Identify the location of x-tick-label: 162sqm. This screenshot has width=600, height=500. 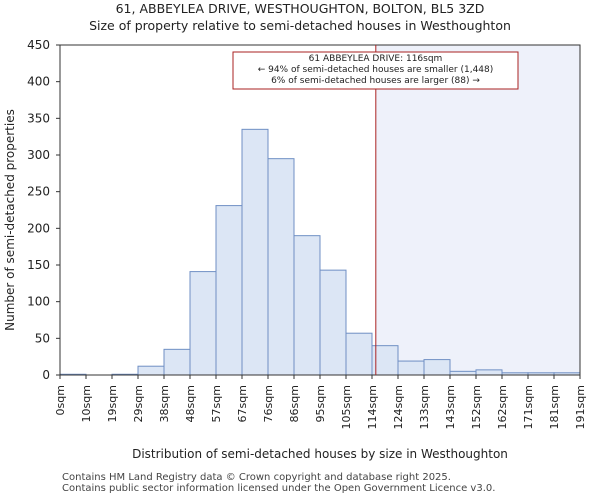
(502, 407).